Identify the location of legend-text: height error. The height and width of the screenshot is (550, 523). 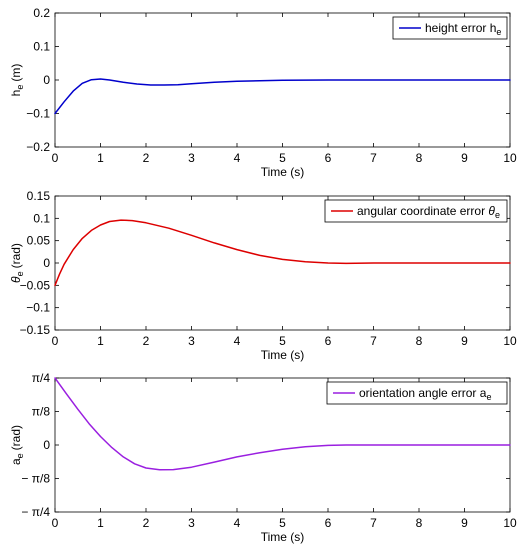
(457, 28).